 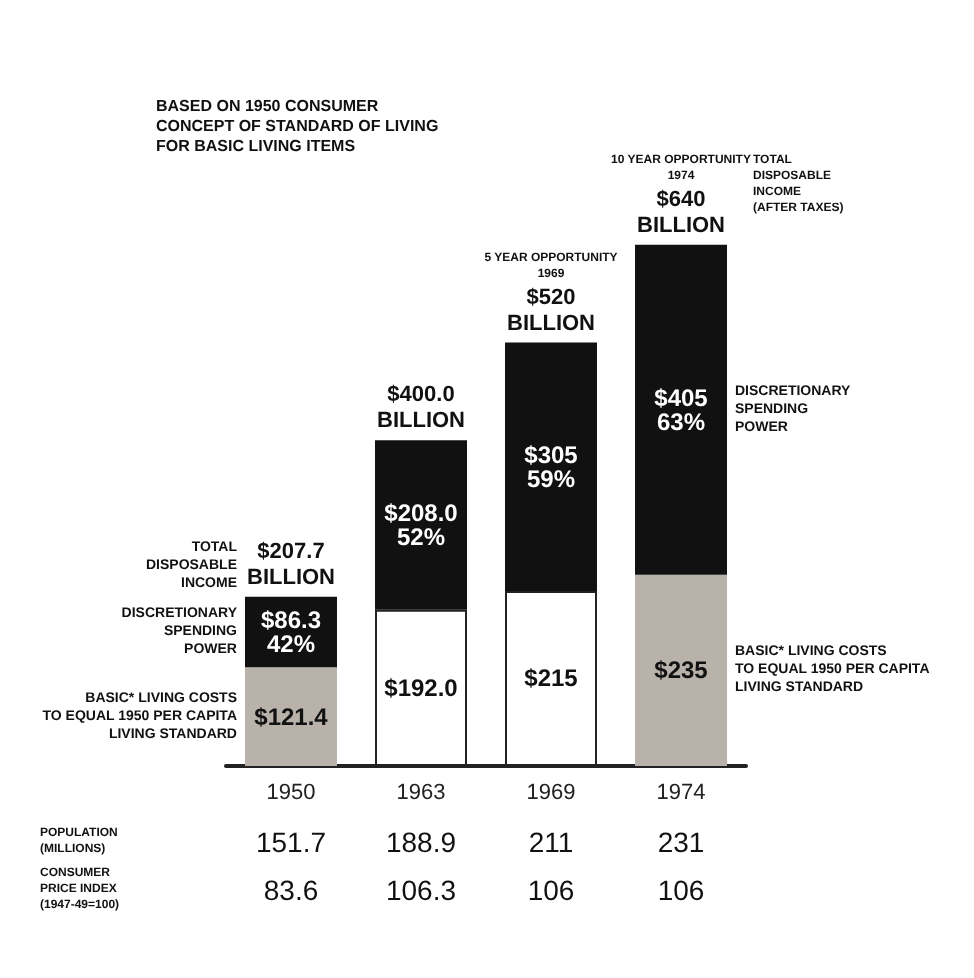 What do you see at coordinates (421, 890) in the screenshot?
I see `text: 106.3` at bounding box center [421, 890].